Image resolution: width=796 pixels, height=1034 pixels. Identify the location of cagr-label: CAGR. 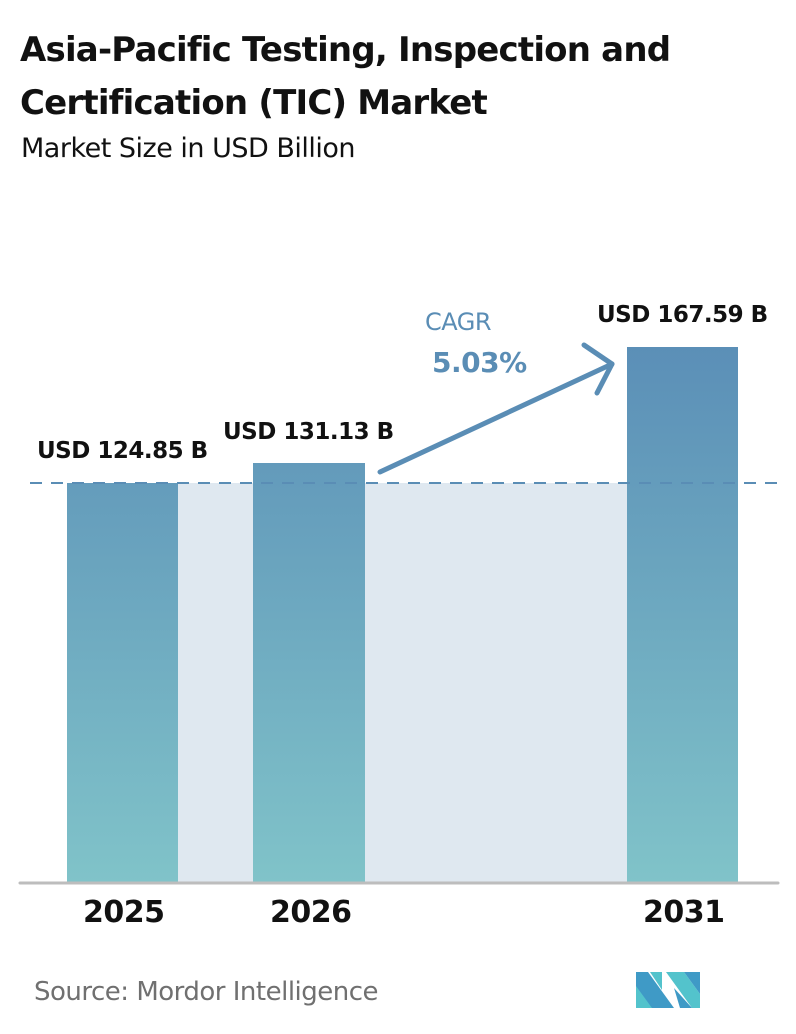
(458, 322).